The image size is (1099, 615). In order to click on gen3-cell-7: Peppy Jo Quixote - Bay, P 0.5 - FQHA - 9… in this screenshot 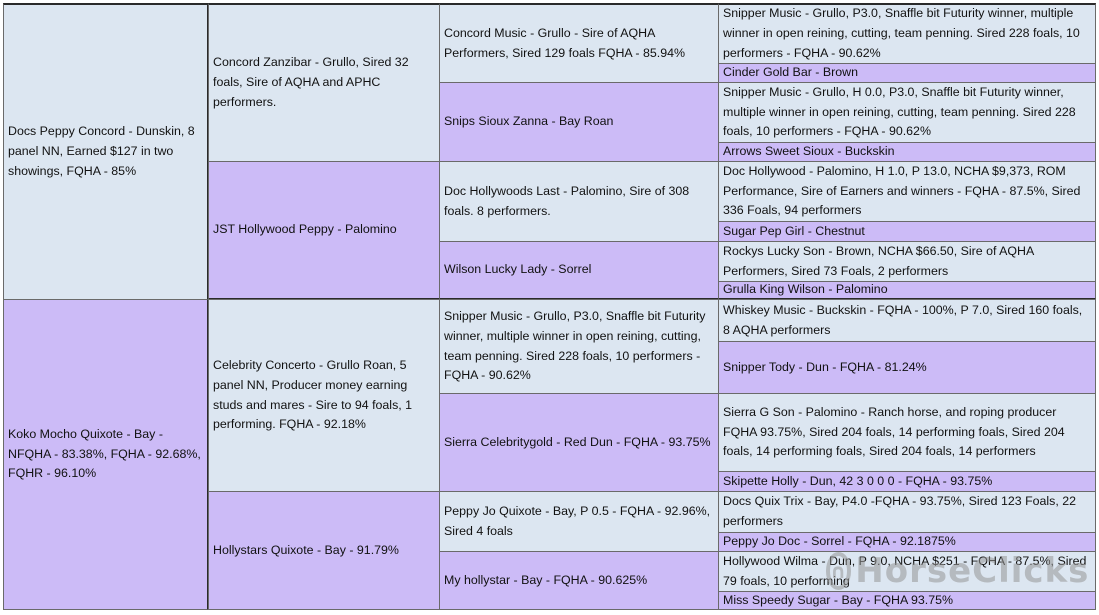, I will do `click(579, 521)`.